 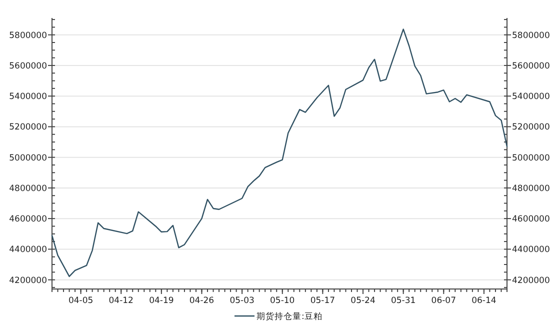 What do you see at coordinates (289, 316) in the screenshot?
I see `legend-label: 期货持仓量:豆粕` at bounding box center [289, 316].